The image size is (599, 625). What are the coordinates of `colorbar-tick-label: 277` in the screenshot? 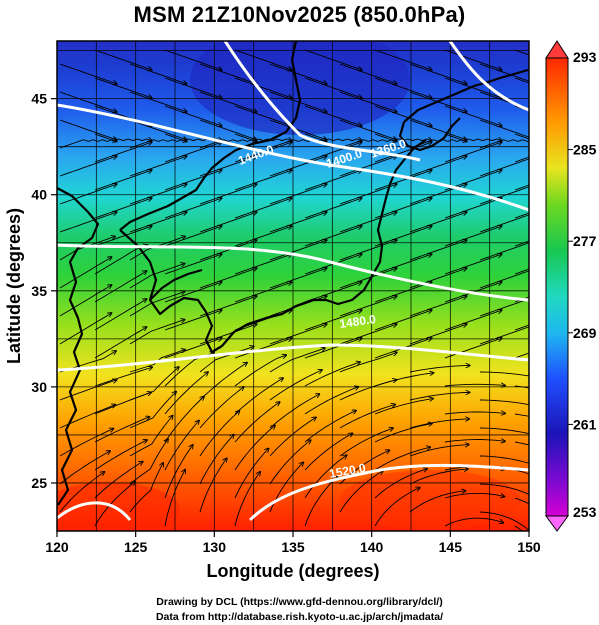 It's located at (585, 241).